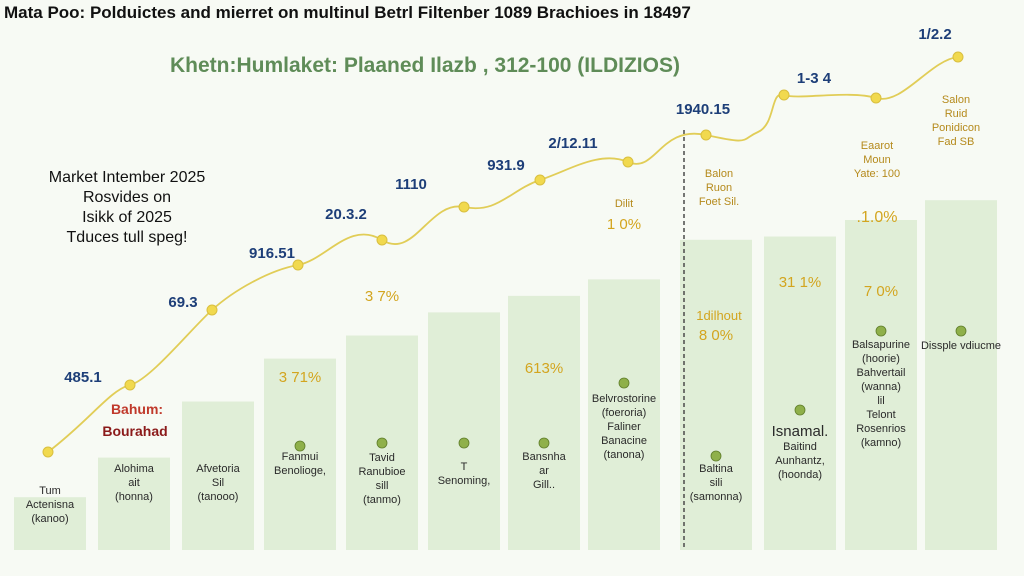 This screenshot has height=576, width=1024. I want to click on bar-description: (foeroria), so click(624, 413).